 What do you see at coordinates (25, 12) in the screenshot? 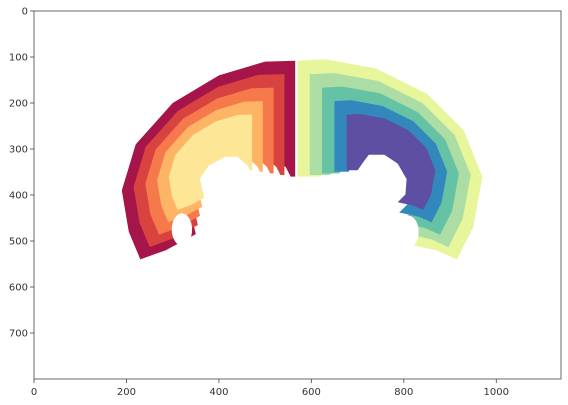
I see `y-tick-label: 0` at bounding box center [25, 12].